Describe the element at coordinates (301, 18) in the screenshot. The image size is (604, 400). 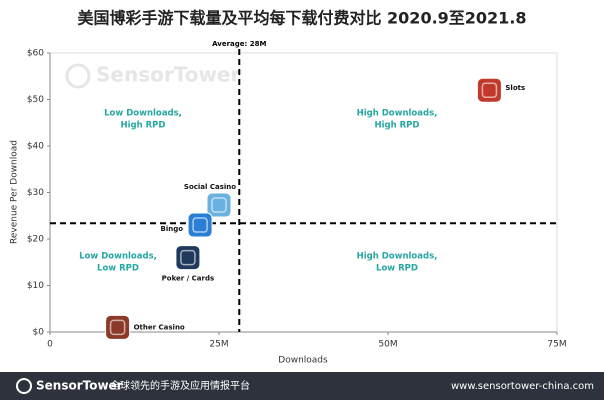
I see `chart-title: 美国博彩手游下载量及平均每下载付费对比 2020.9至2021.8` at that location.